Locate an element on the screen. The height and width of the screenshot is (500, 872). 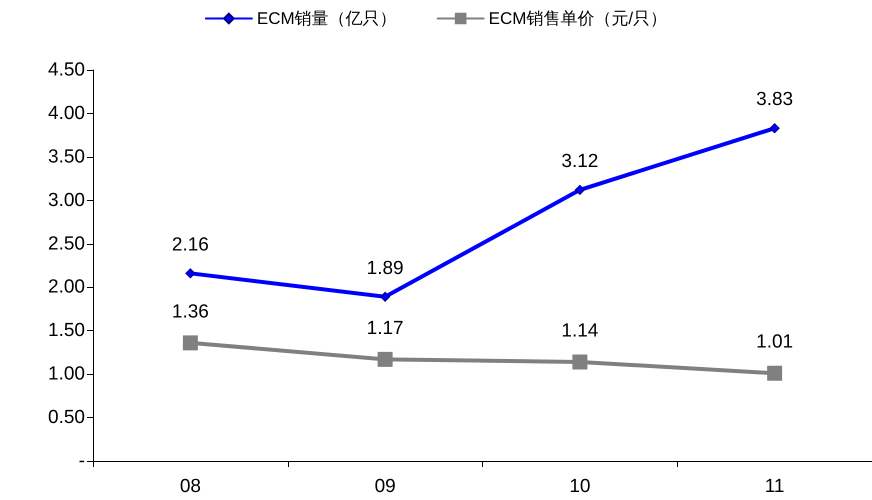
data-label: 1.36 is located at coordinates (190, 311).